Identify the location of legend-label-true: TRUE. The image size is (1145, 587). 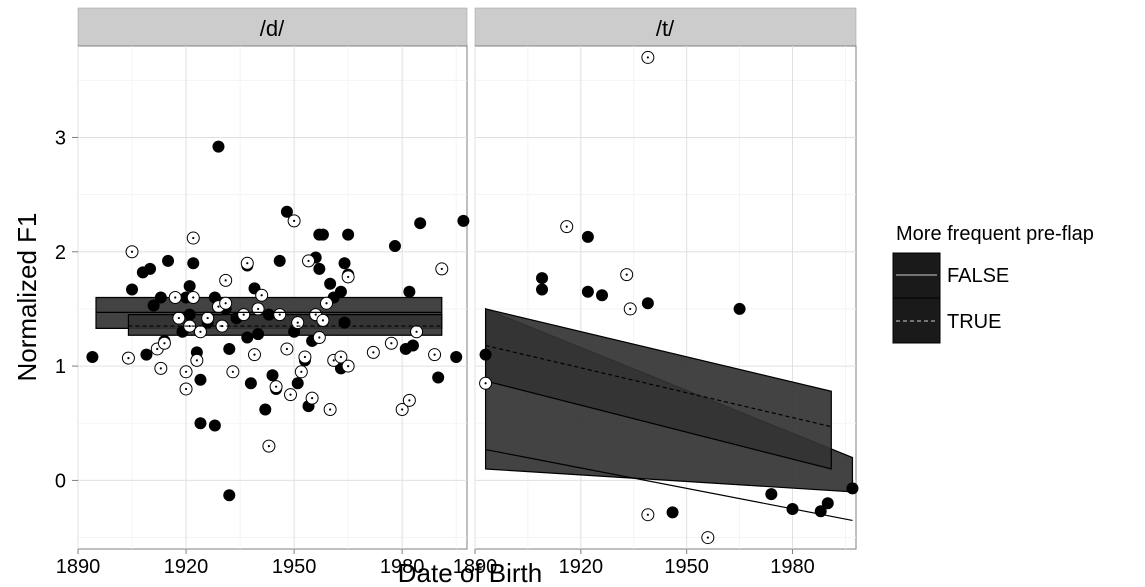
(974, 322).